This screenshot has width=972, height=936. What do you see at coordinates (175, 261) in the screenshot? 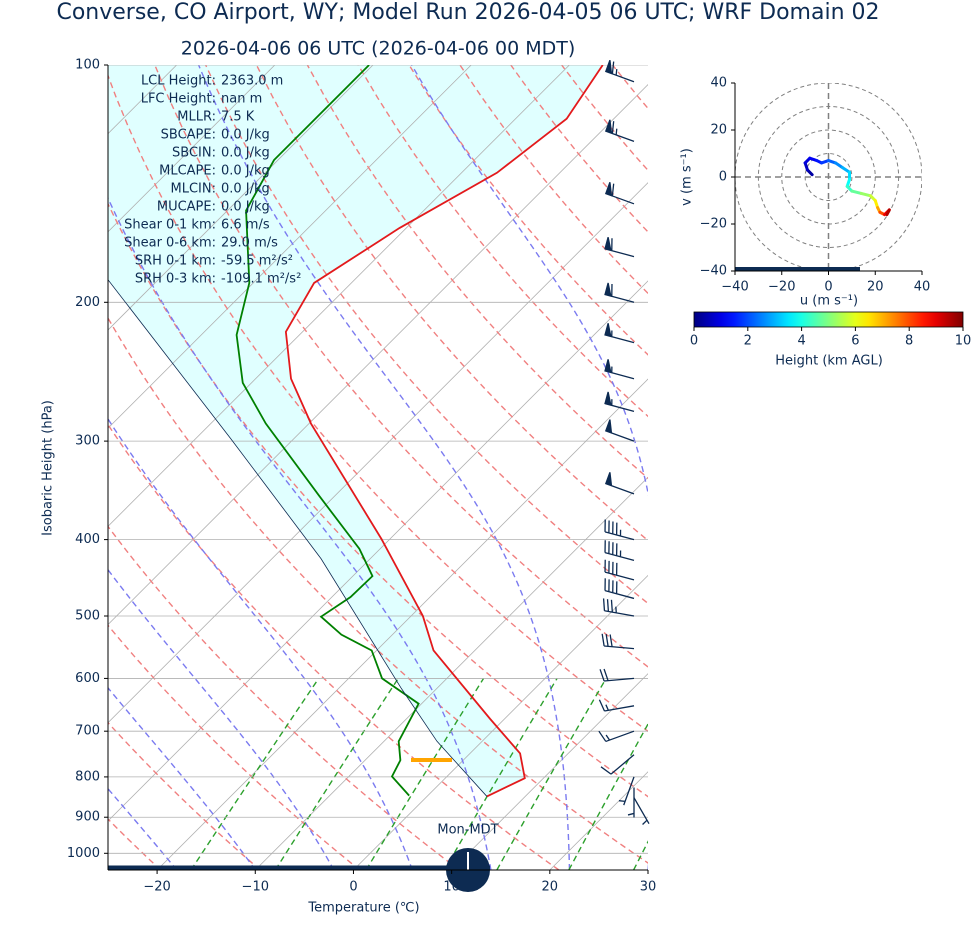
I see `stat-label: SRH 0-1 km:` at bounding box center [175, 261].